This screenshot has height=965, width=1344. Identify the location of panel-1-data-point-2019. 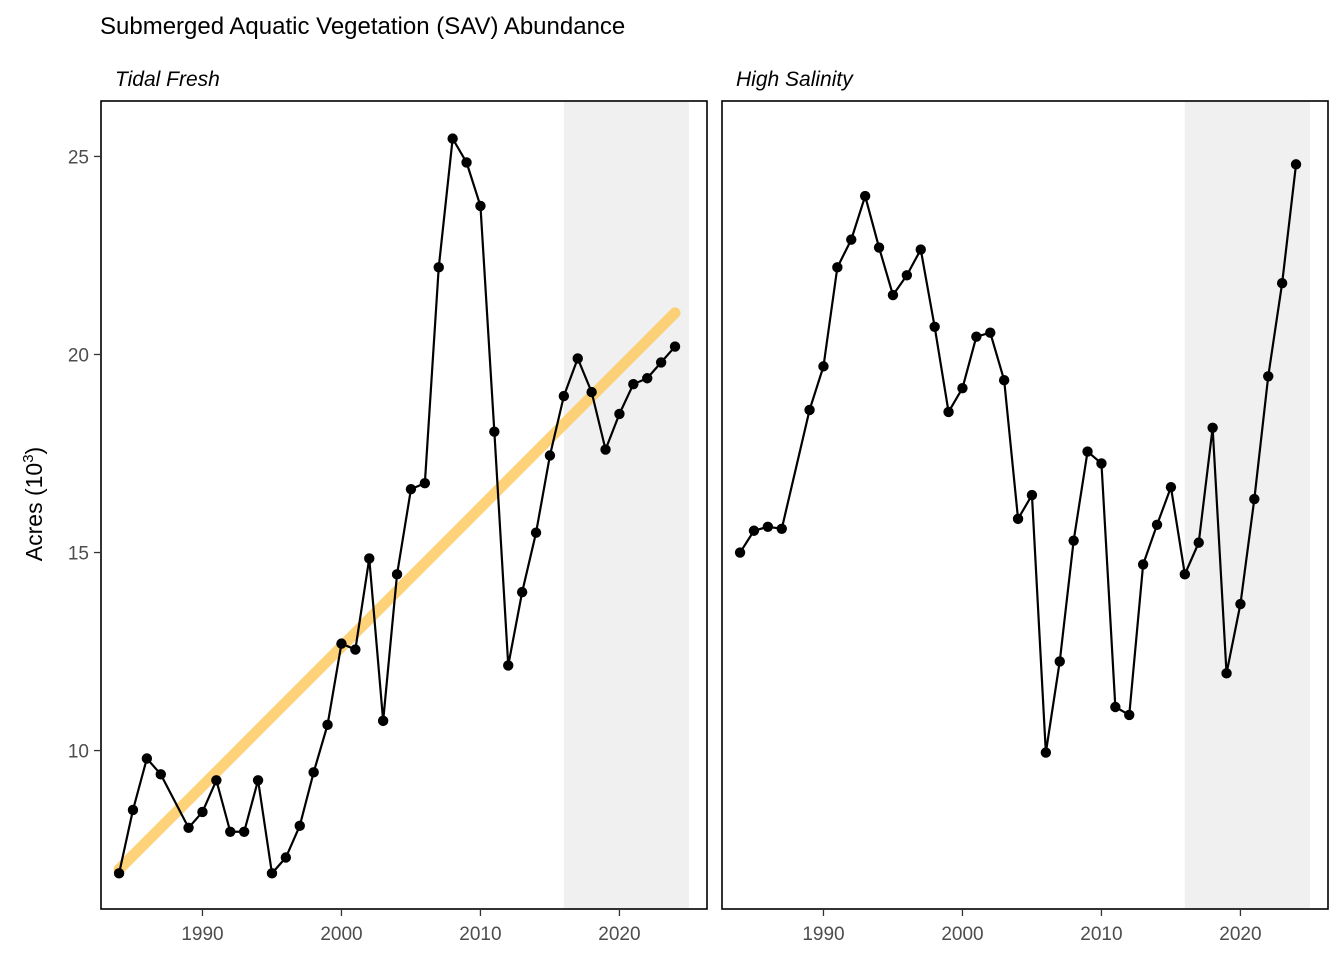
(605, 449).